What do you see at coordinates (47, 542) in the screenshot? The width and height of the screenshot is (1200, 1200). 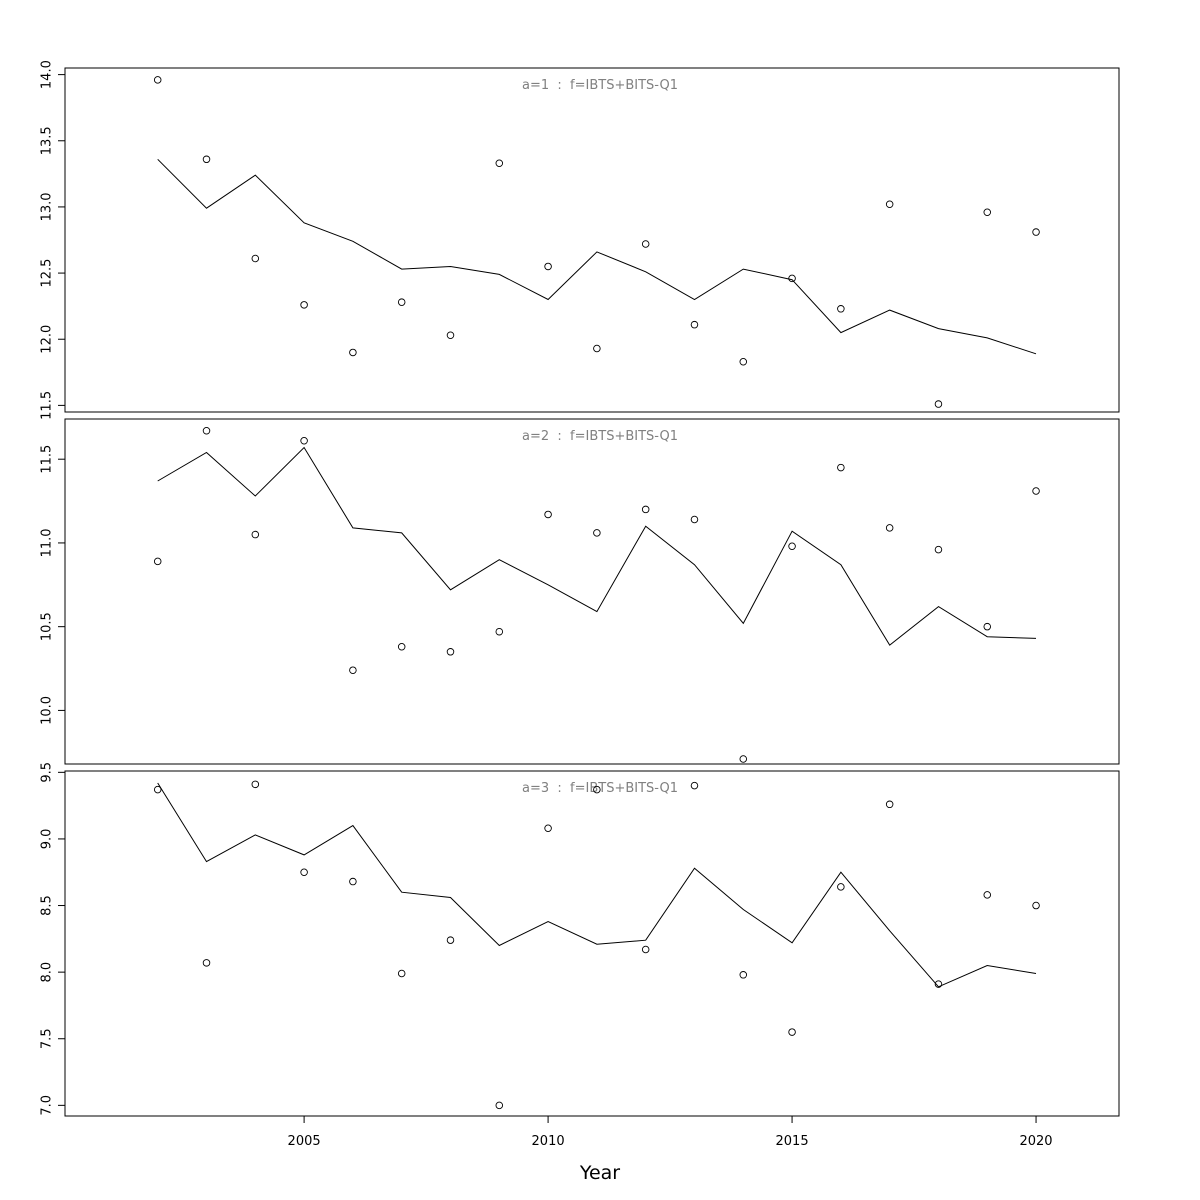 I see `panel-2-y-tick-label: 11.0` at bounding box center [47, 542].